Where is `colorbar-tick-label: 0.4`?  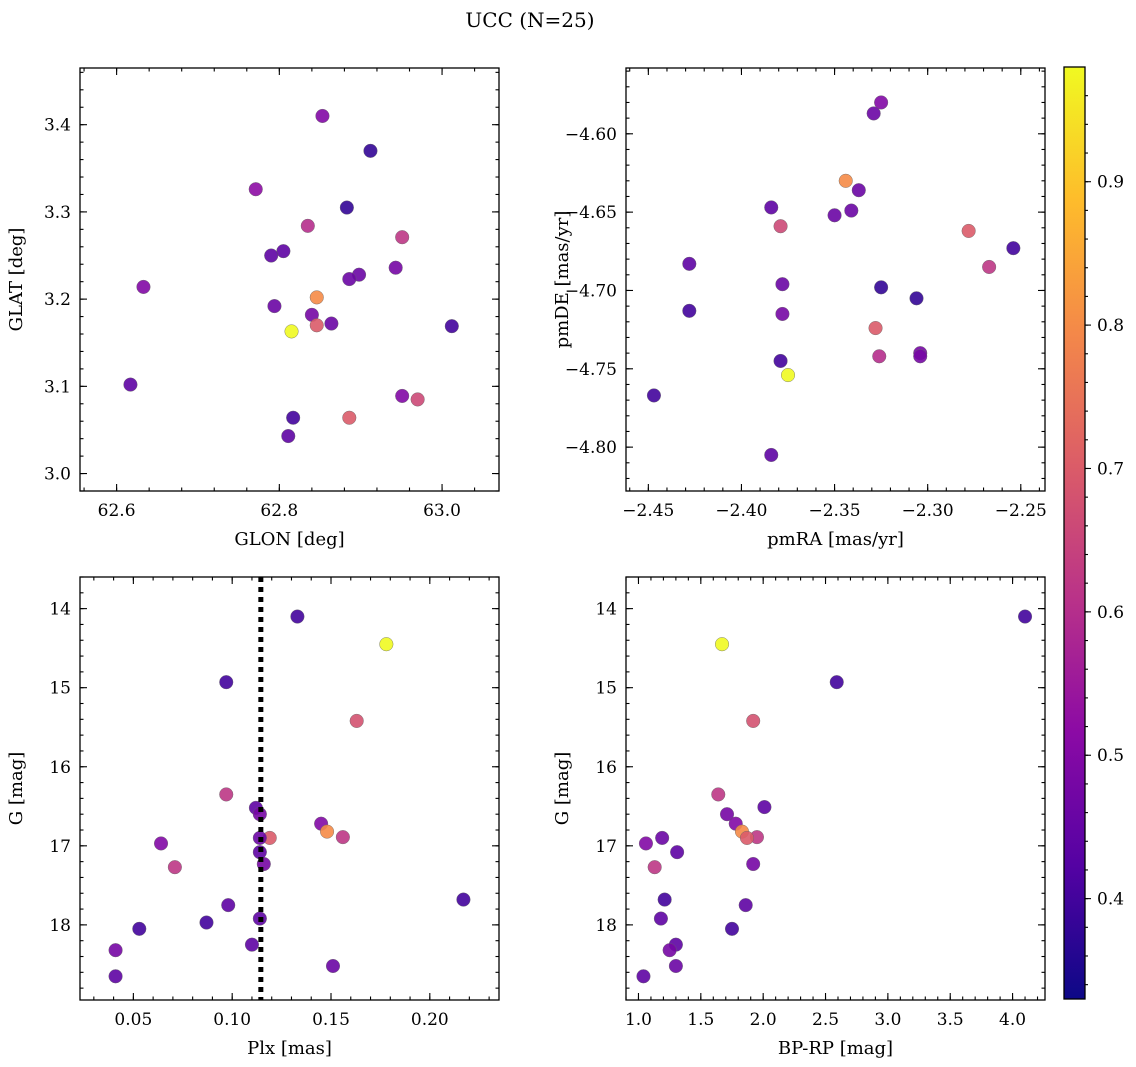 colorbar-tick-label: 0.4 is located at coordinates (1110, 900).